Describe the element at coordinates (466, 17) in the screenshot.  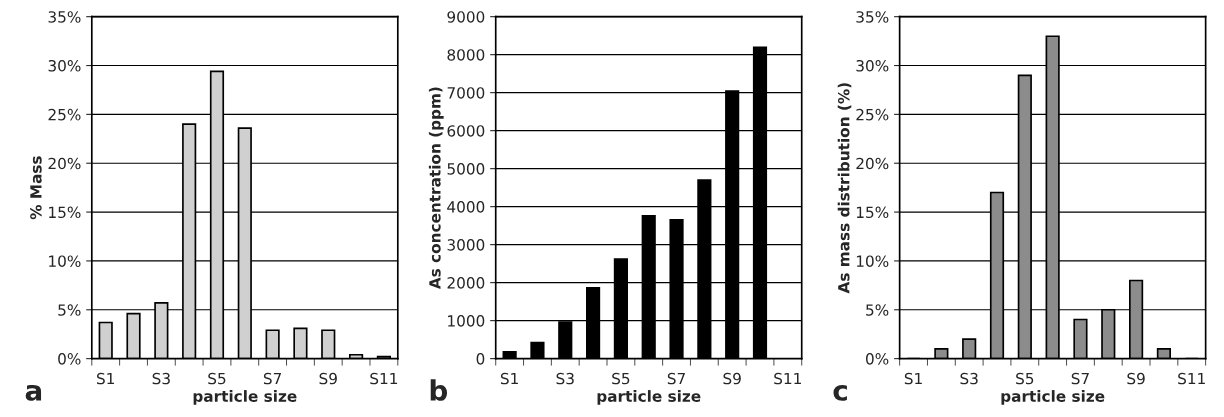
I see `y-tick-label: 9000` at that location.